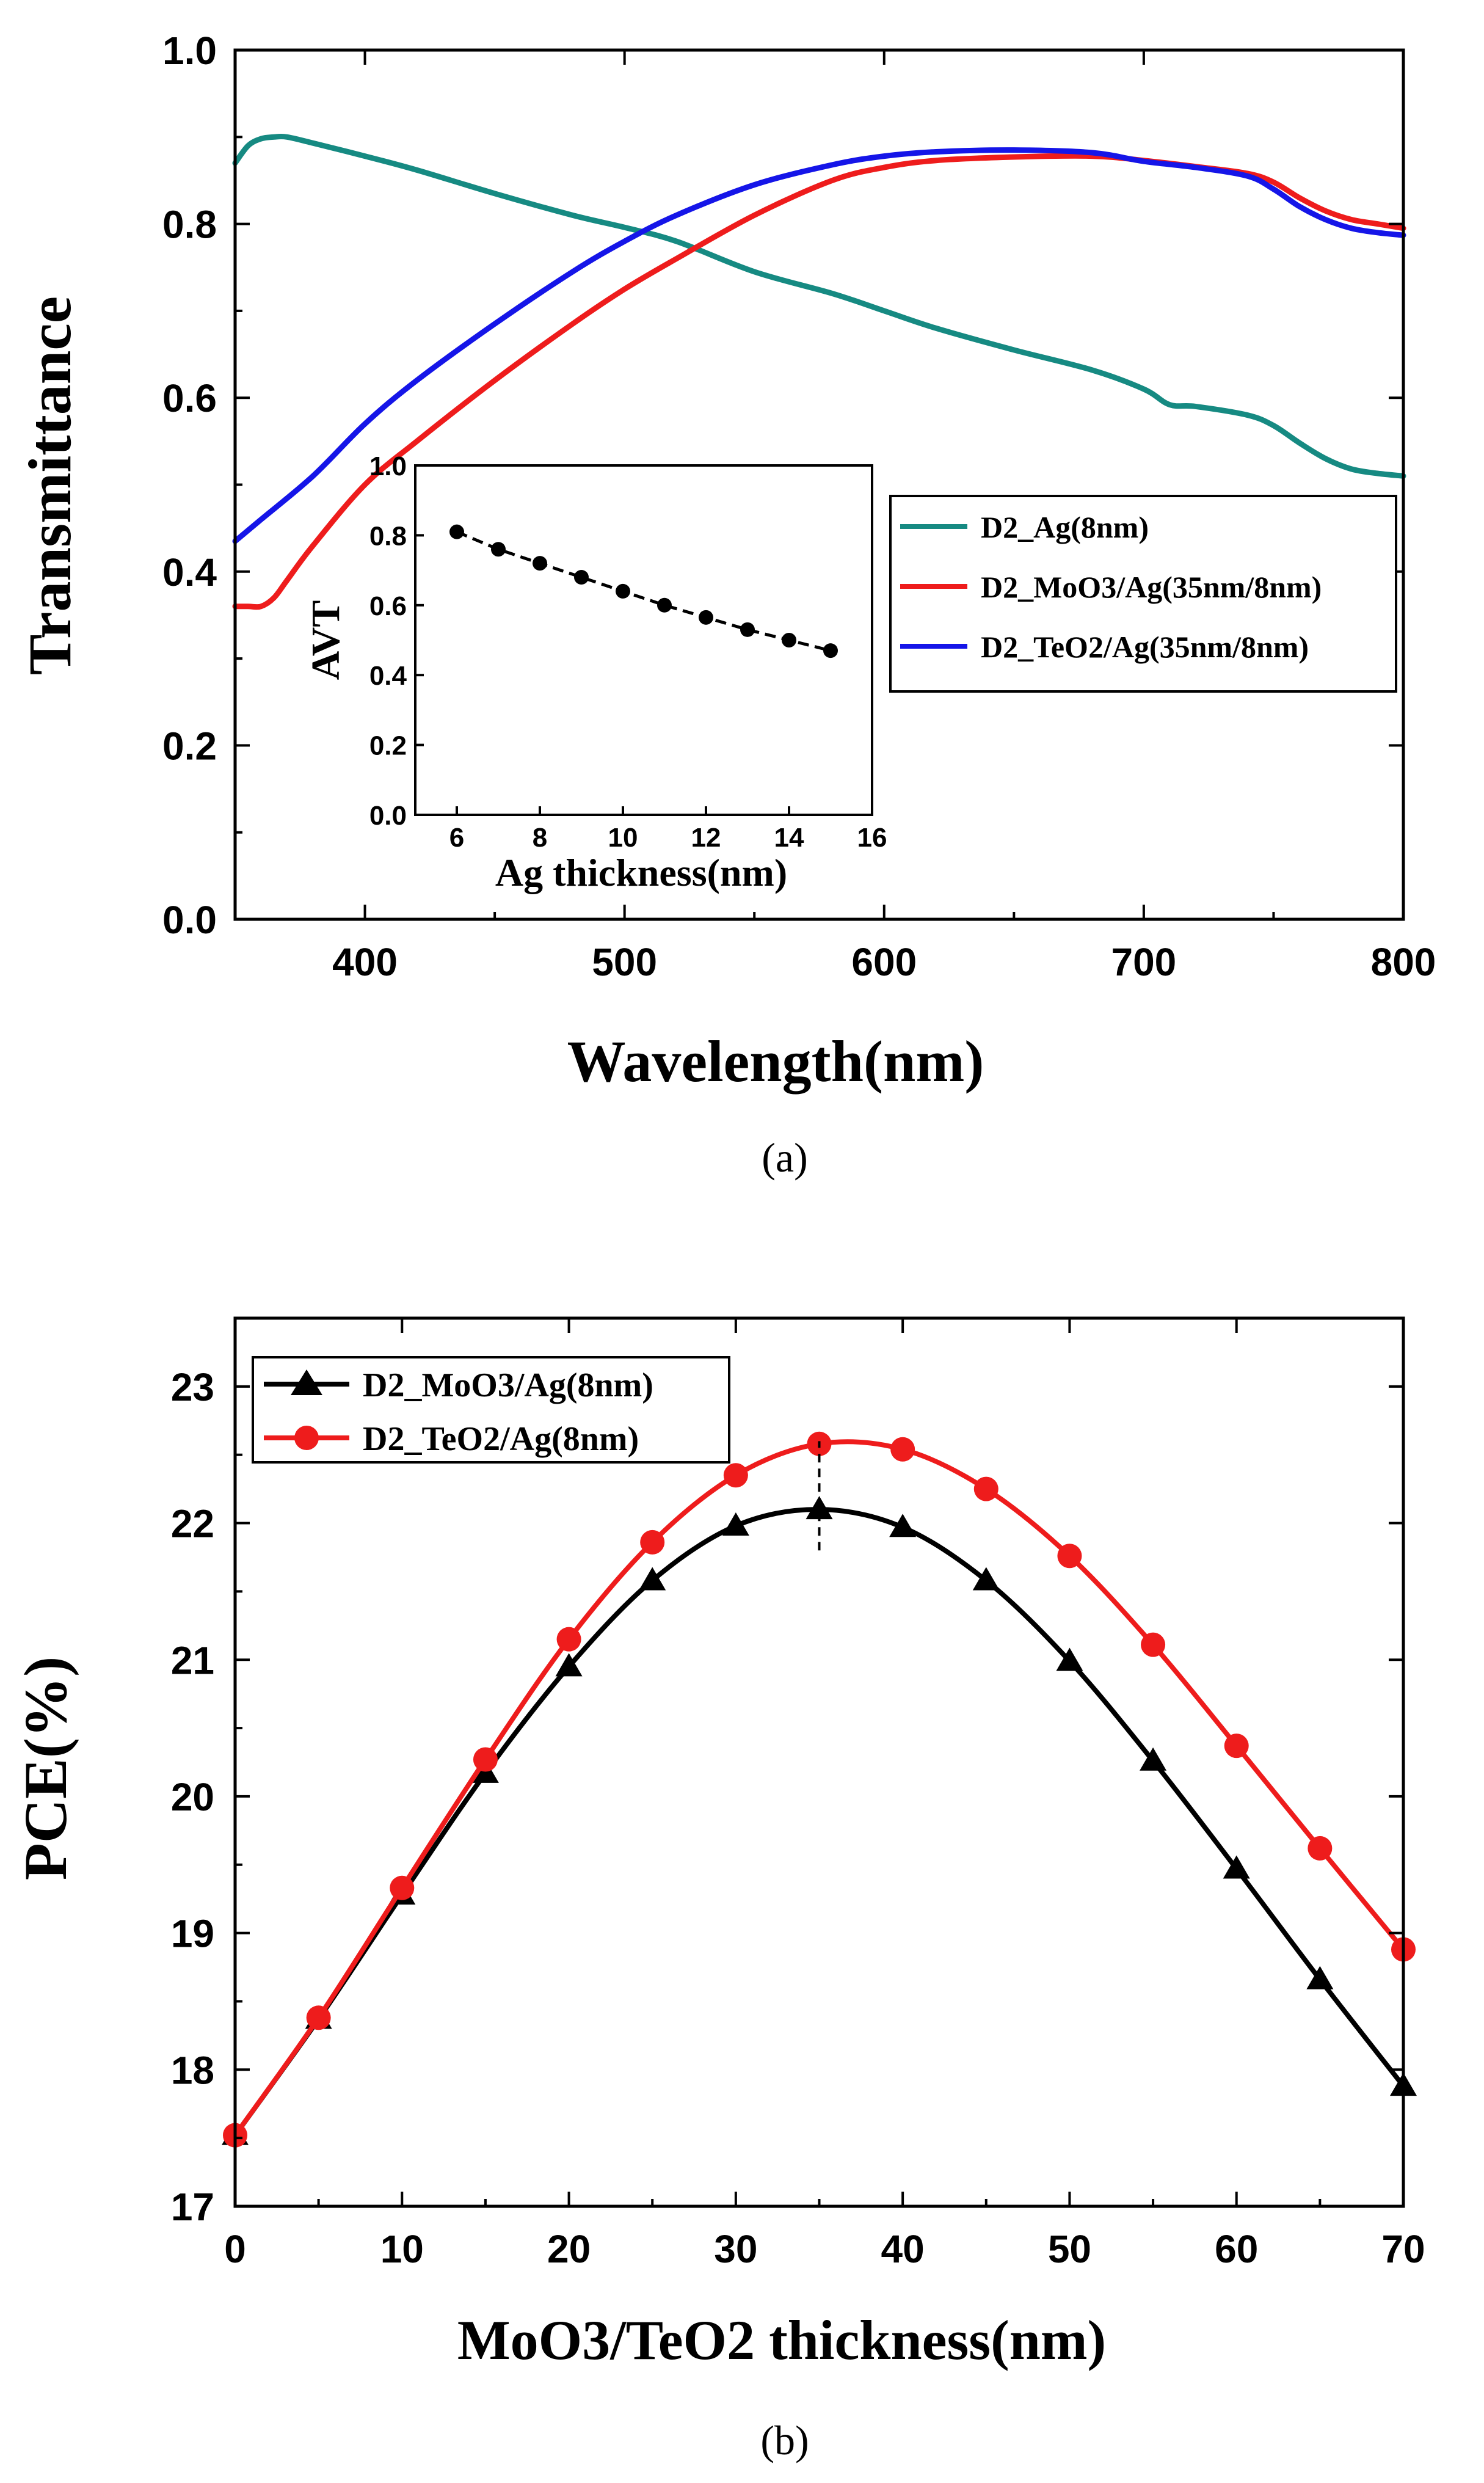 The width and height of the screenshot is (1484, 2483). What do you see at coordinates (501, 1439) in the screenshot?
I see `legend-b-label-teo2: D2_TeO2/Ag(8nm)` at bounding box center [501, 1439].